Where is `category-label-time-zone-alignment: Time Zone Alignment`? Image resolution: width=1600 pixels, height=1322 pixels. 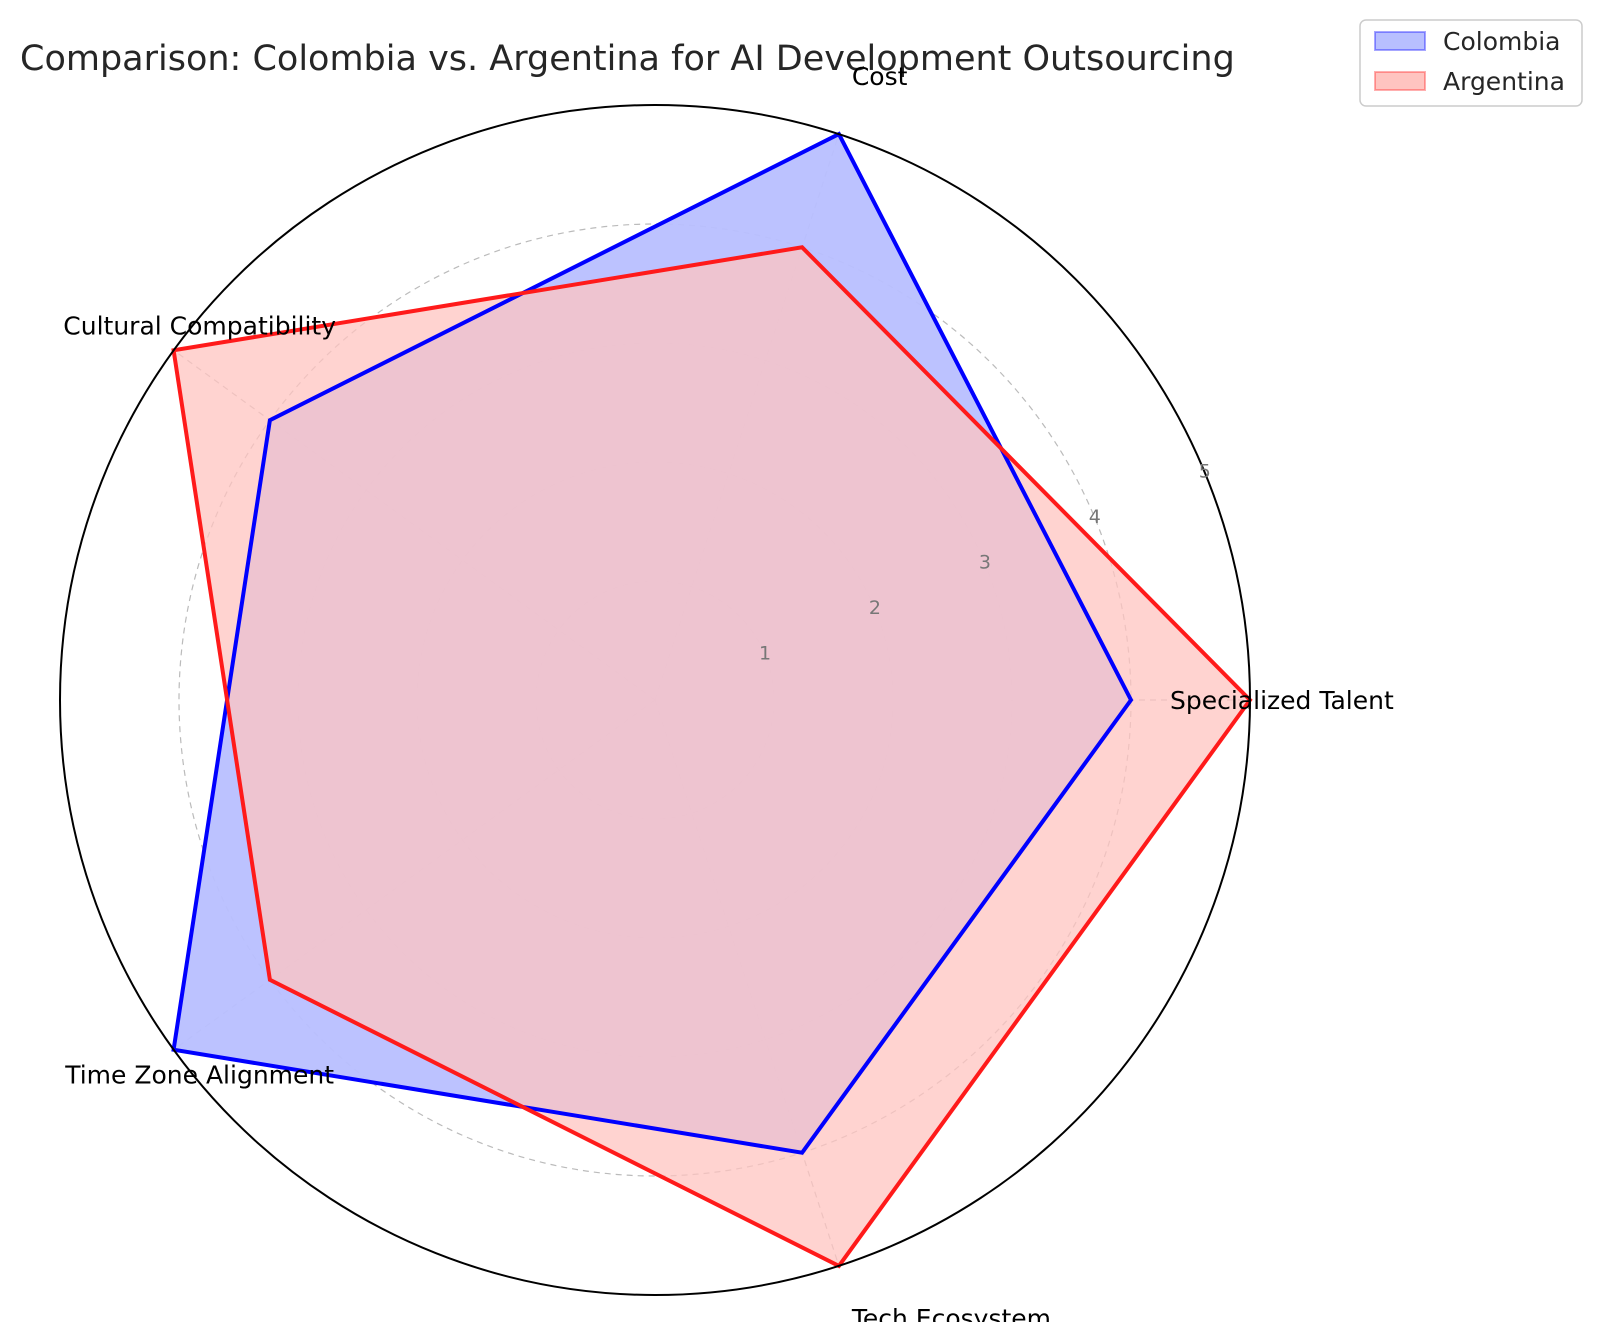 category-label-time-zone-alignment: Time Zone Alignment is located at coordinates (199, 1074).